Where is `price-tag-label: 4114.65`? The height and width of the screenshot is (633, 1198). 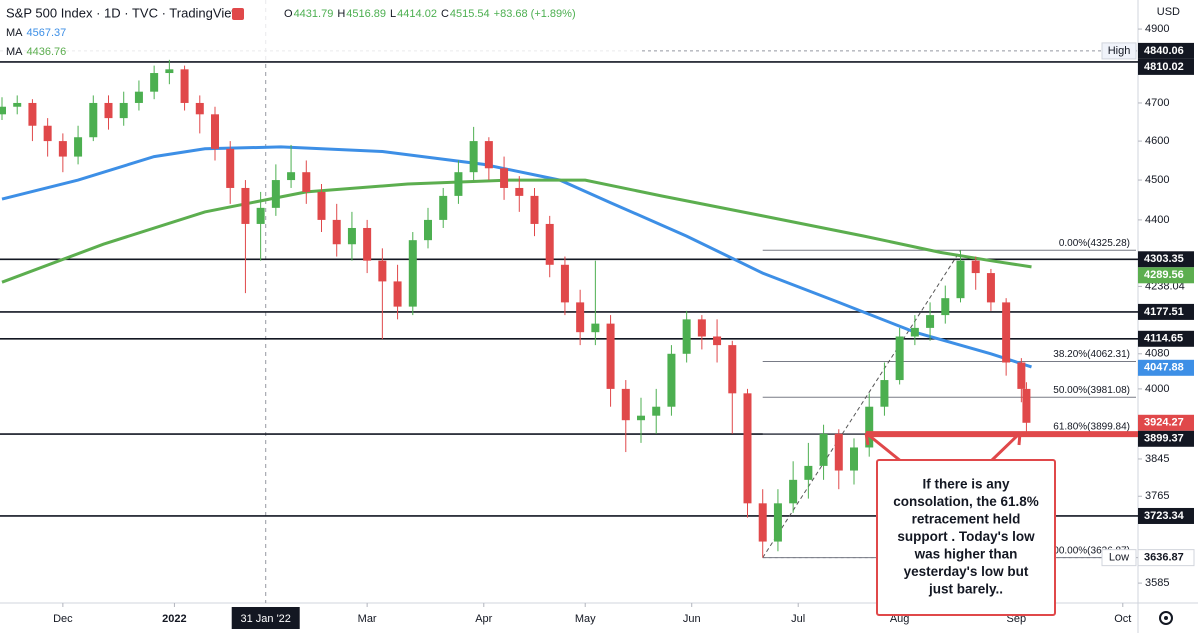
price-tag-label: 4114.65 is located at coordinates (1163, 339).